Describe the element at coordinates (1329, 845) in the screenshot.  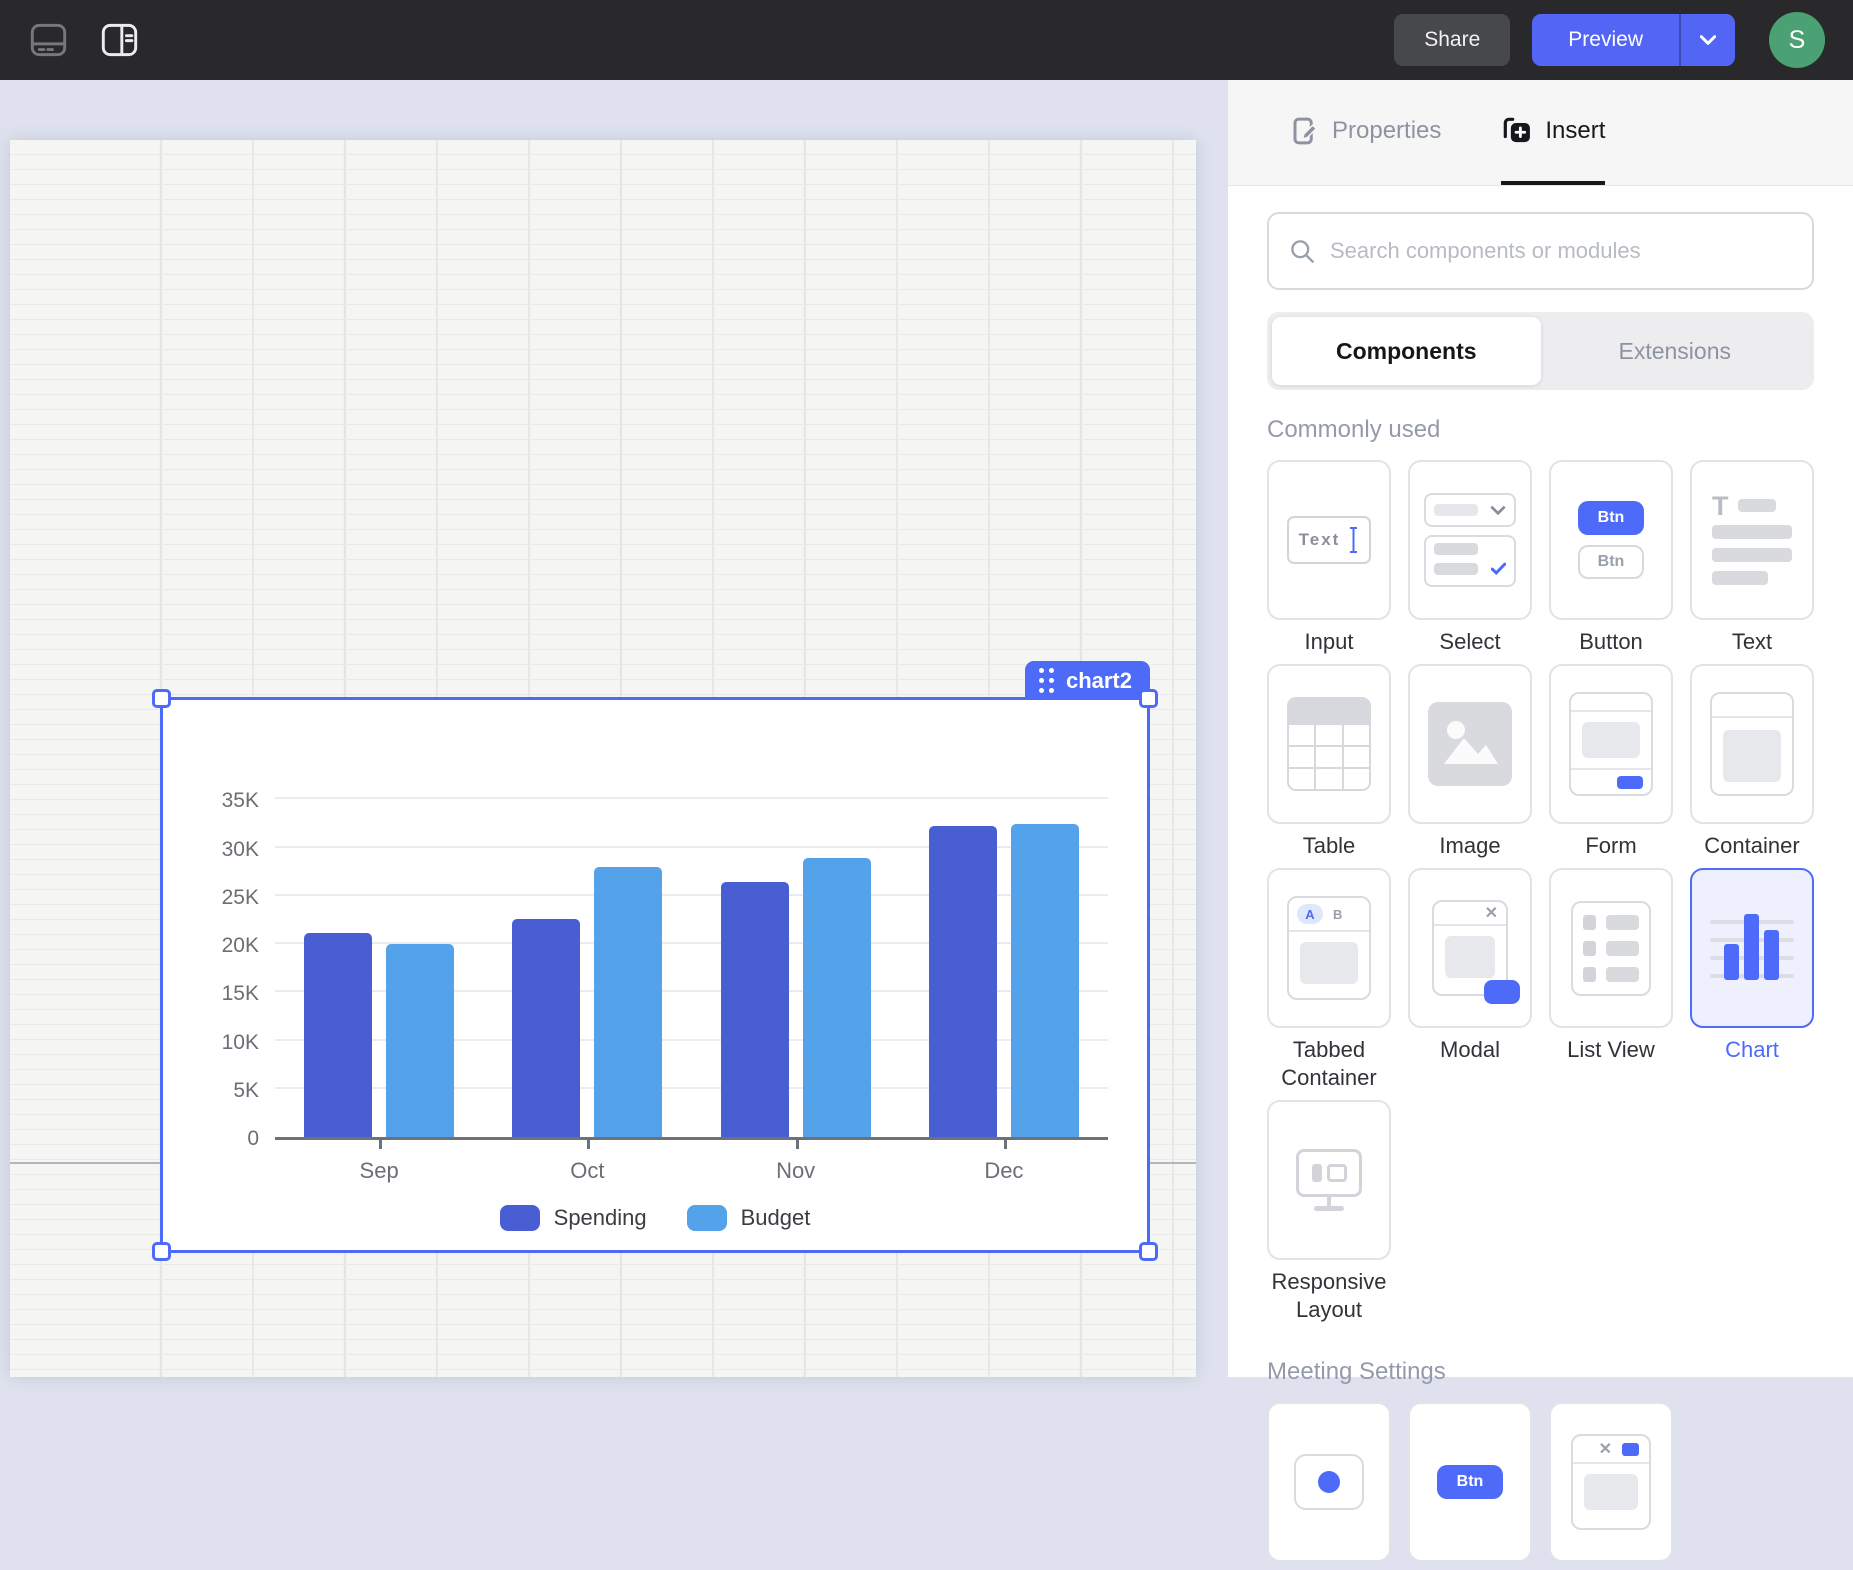
I see `component-label: Table` at that location.